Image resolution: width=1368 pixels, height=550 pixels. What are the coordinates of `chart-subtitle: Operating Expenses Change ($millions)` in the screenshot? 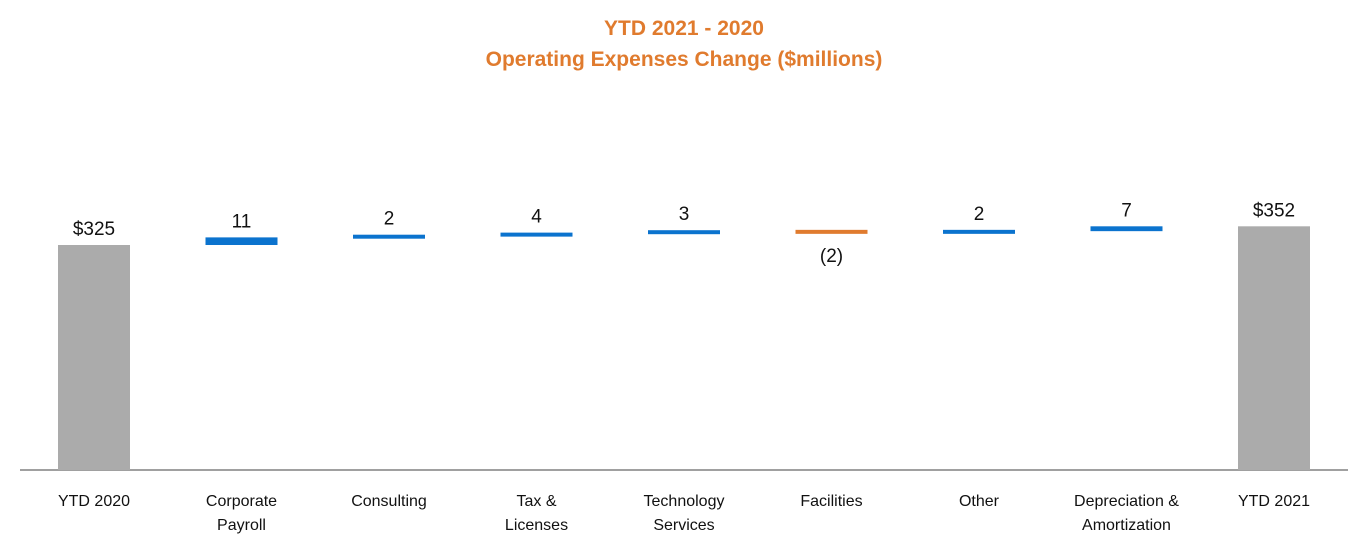 It's located at (684, 59).